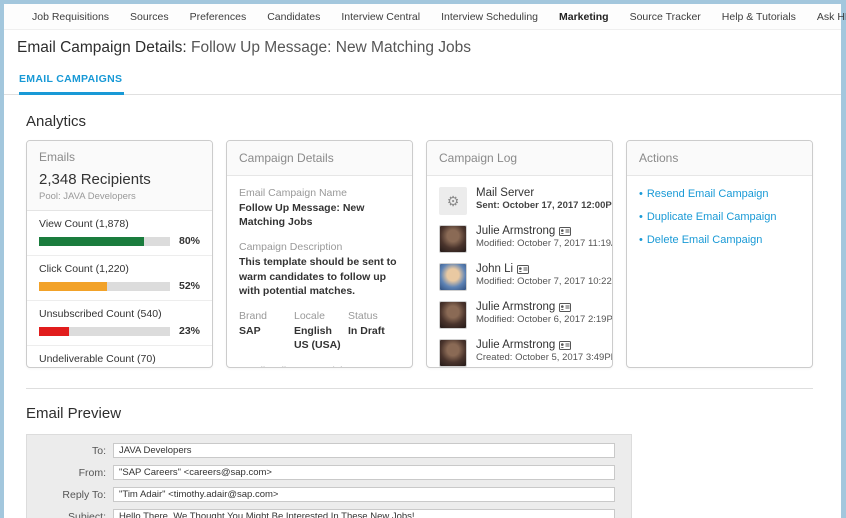 The image size is (846, 518). Describe the element at coordinates (584, 16) in the screenshot. I see `nav-item-marketing: Marketing` at that location.